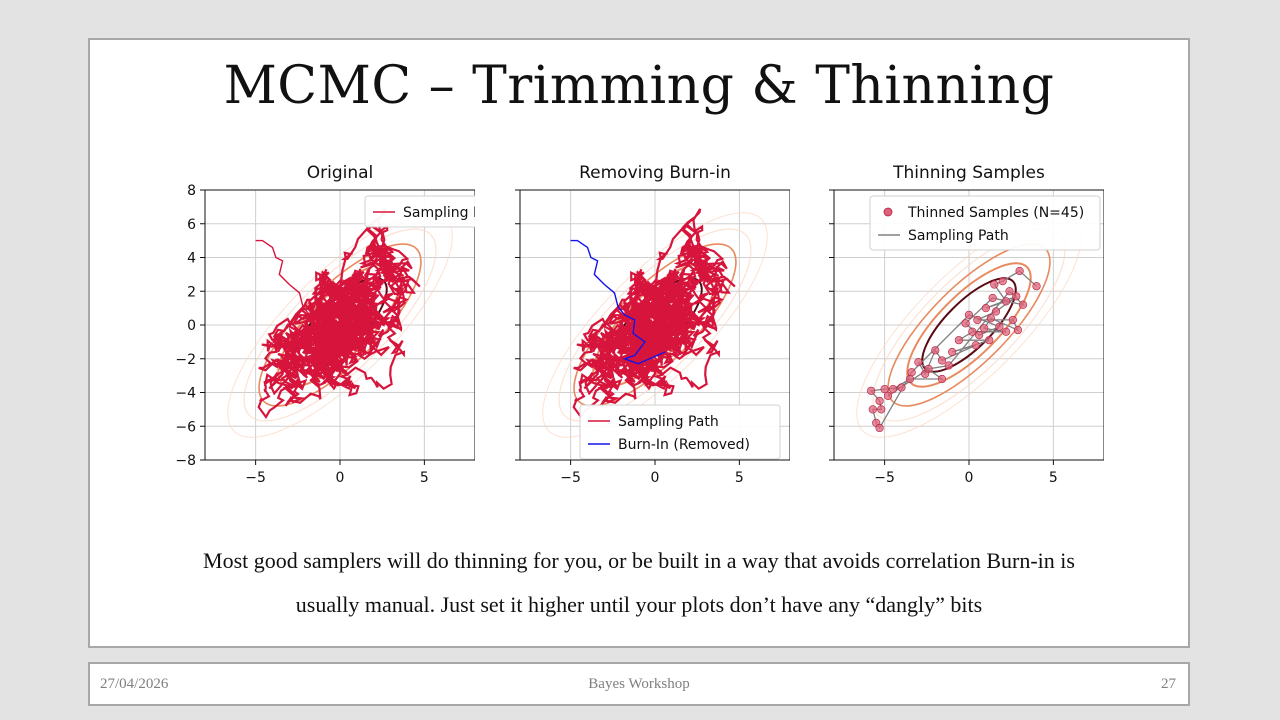 Image resolution: width=1280 pixels, height=720 pixels. Describe the element at coordinates (303, 302) in the screenshot. I see `sampling-path-dangle` at that location.